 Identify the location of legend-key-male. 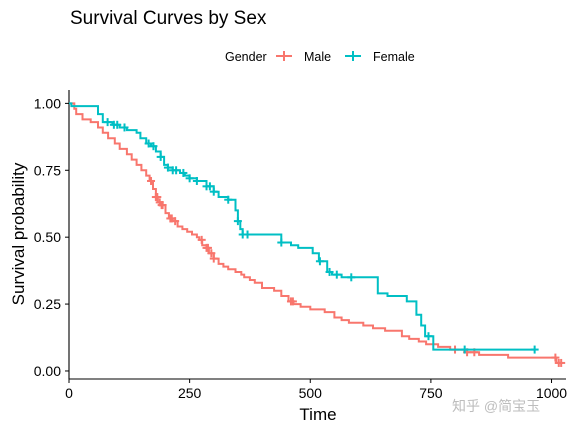
(284, 56).